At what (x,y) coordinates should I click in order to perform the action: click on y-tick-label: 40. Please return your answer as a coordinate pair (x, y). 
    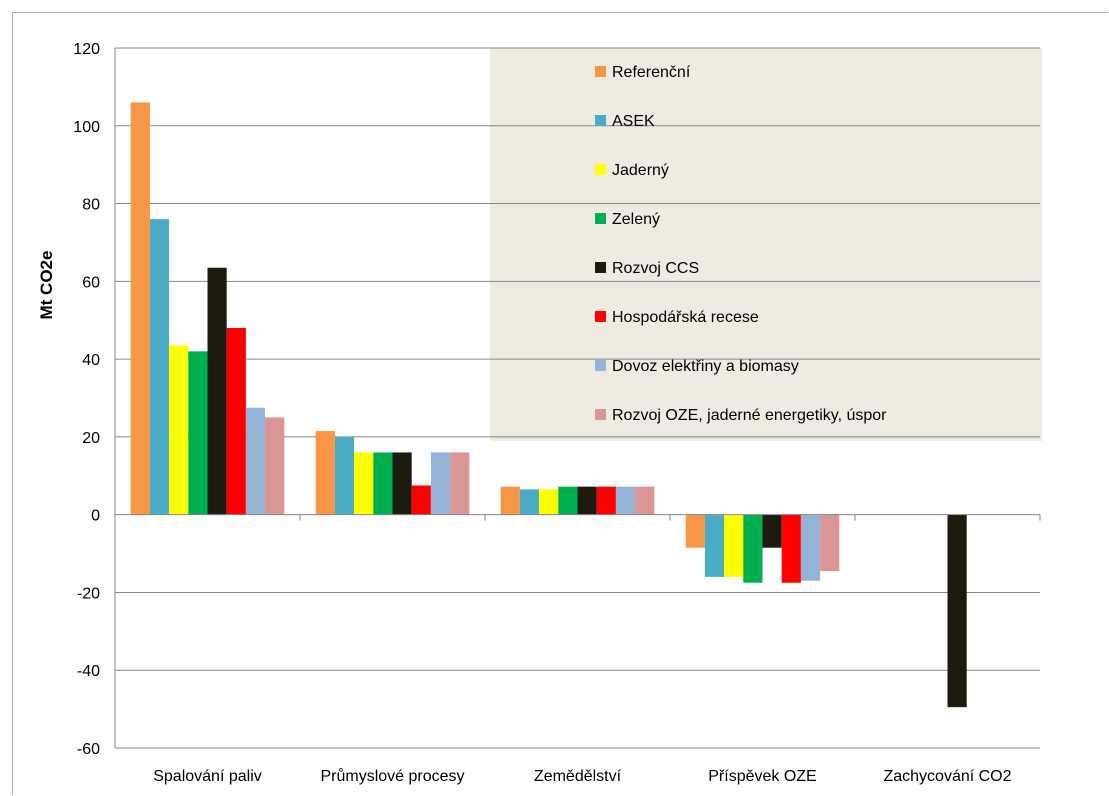
    Looking at the image, I should click on (91, 360).